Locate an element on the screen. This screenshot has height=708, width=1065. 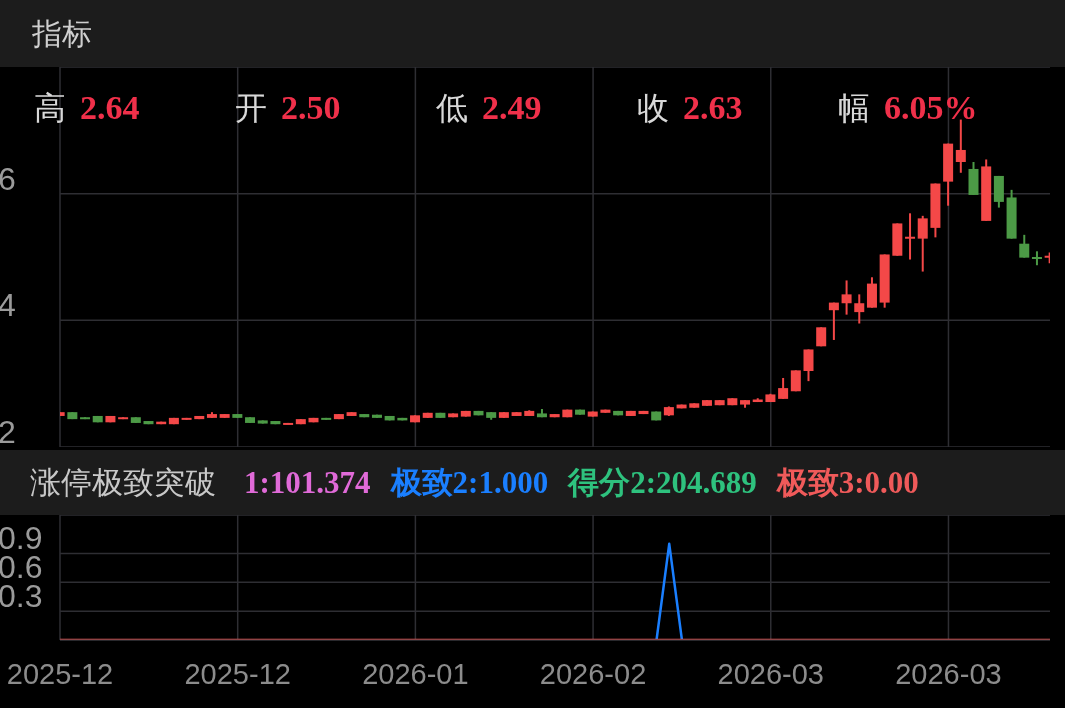
text: 极致2:1.000 is located at coordinates (469, 482).